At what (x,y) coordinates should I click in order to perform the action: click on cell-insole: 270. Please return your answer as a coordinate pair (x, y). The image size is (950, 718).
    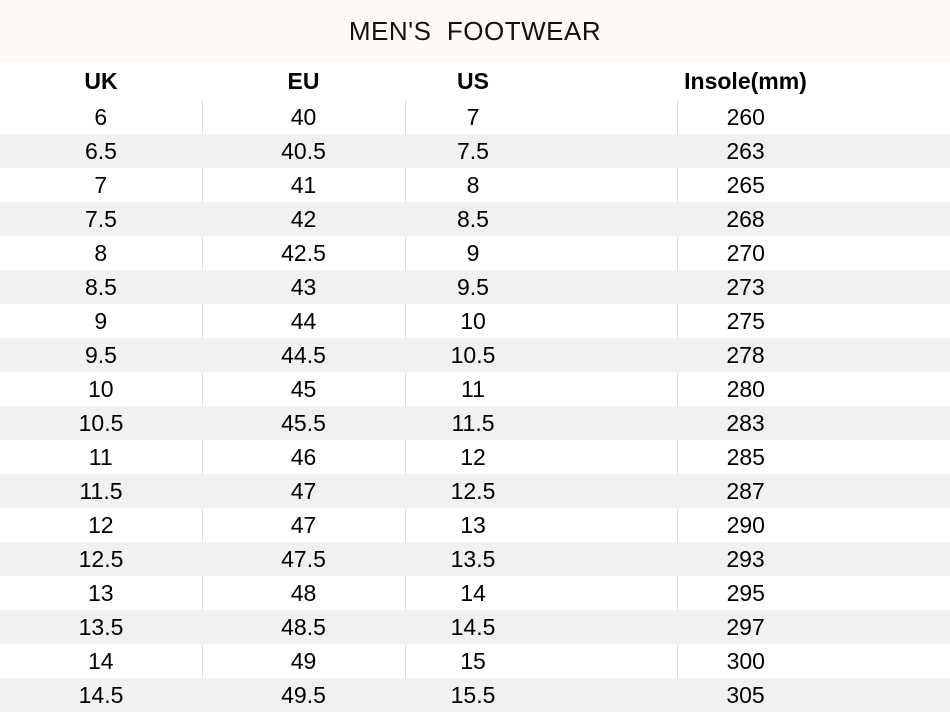
    Looking at the image, I should click on (813, 253).